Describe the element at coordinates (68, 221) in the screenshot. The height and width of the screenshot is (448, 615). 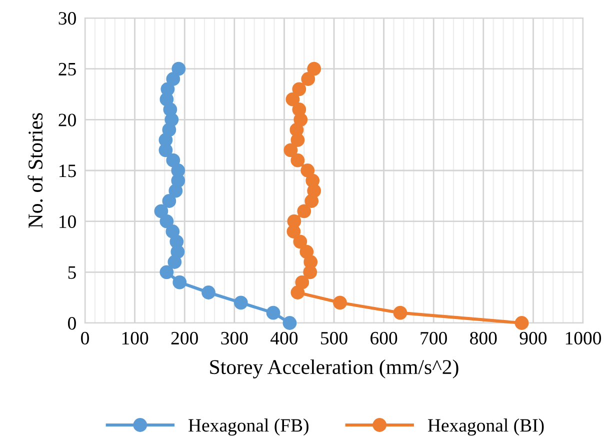
I see `y-tick-label: 10` at that location.